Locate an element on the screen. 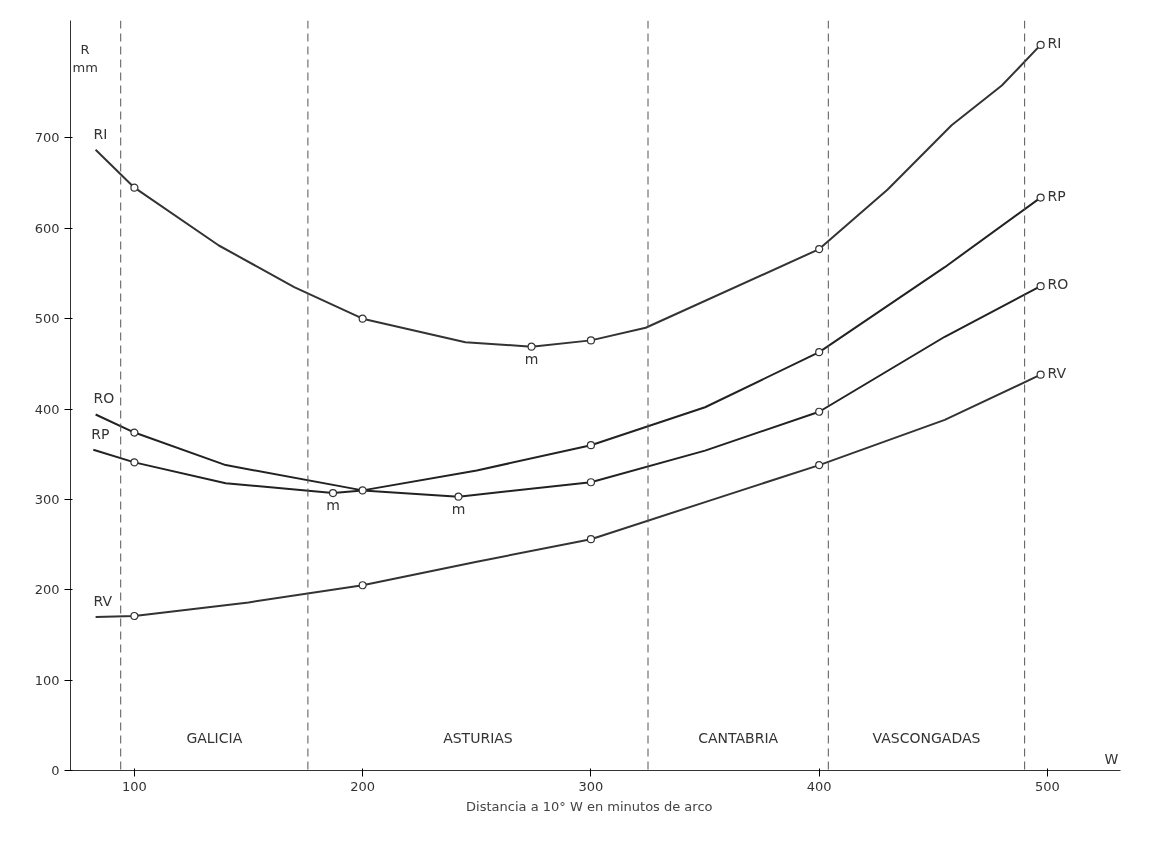 The width and height of the screenshot is (1167, 845). series-label: RO is located at coordinates (1058, 284).